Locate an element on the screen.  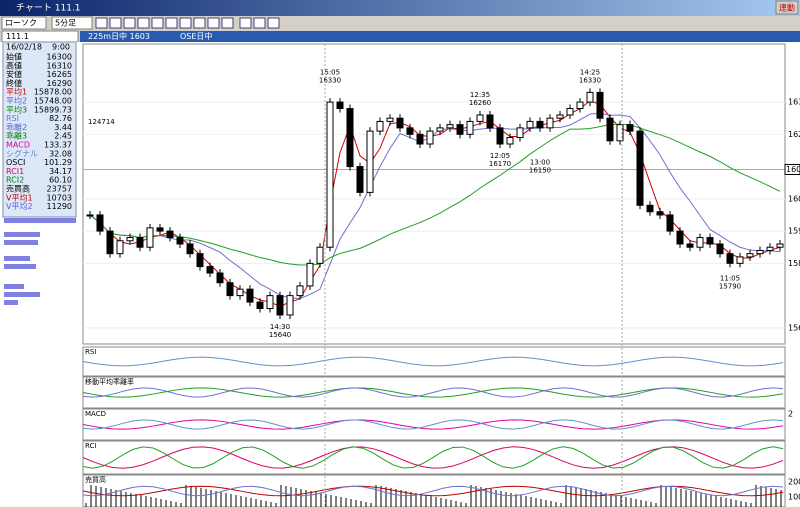
session-label: OSE日中 is located at coordinates (196, 36).